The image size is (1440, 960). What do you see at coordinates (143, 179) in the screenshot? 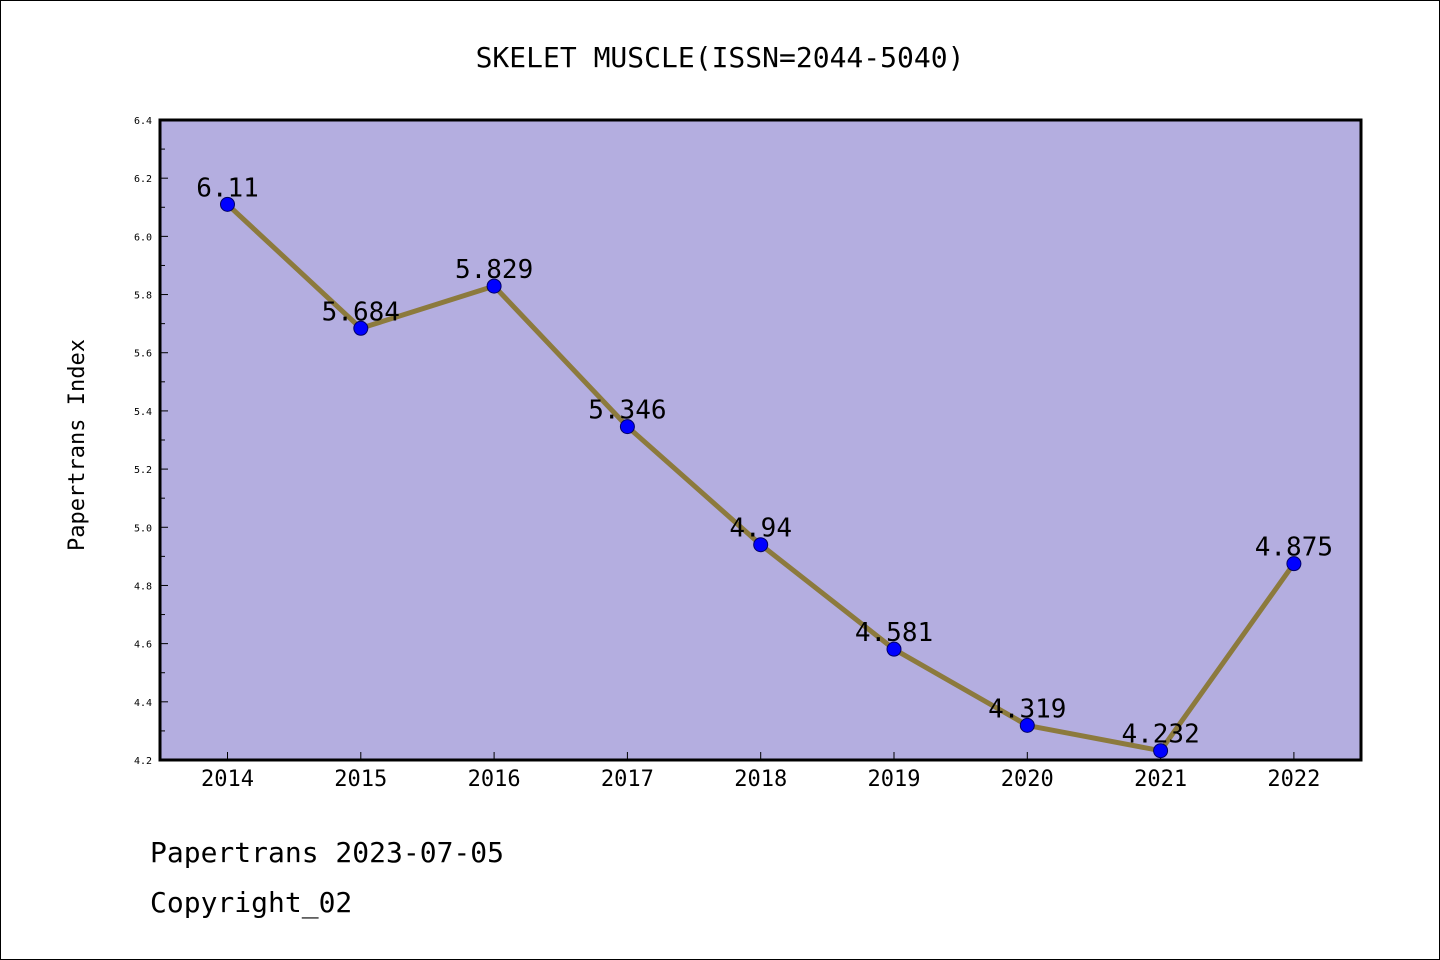
I see `y-tick-label: 6.2` at bounding box center [143, 179].